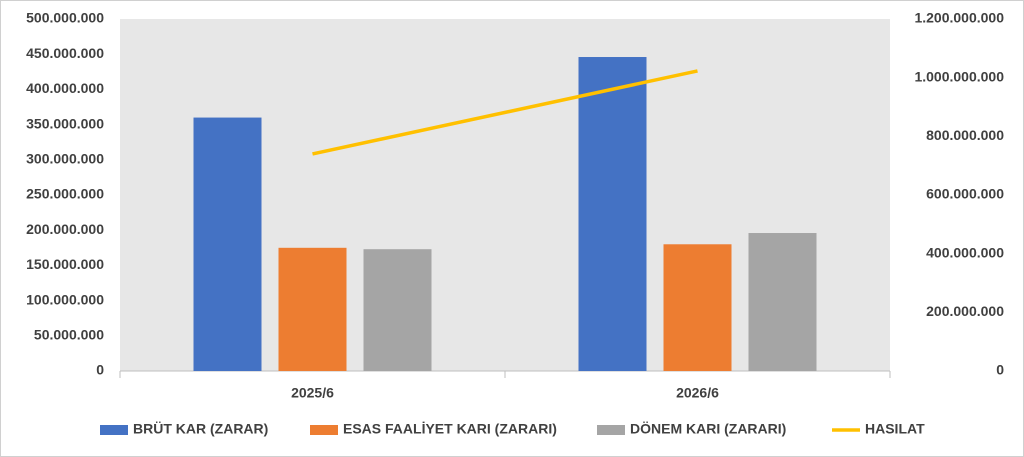  Describe the element at coordinates (708, 429) in the screenshot. I see `legend-label: DÖNEM KARI (ZARARI)` at that location.